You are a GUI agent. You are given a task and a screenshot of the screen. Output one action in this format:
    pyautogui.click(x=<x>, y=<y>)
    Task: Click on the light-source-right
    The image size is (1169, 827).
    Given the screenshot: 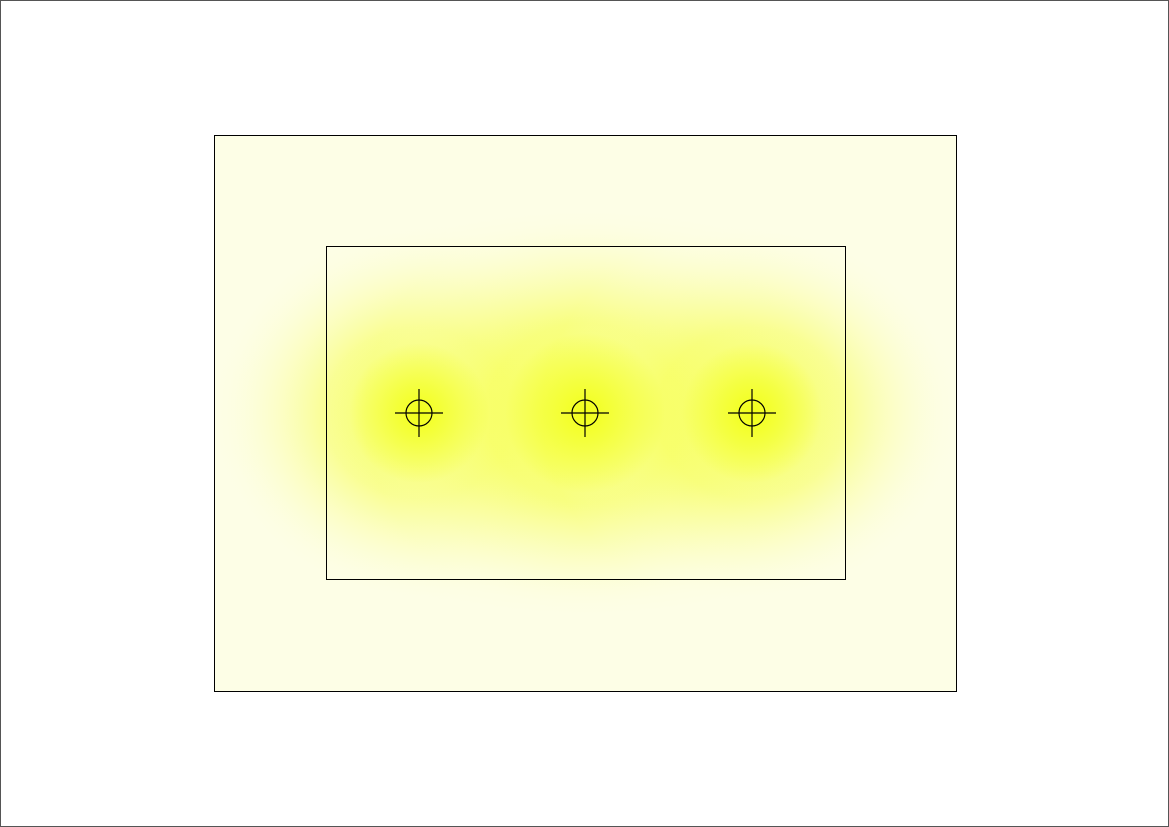 What is the action you would take?
    pyautogui.click(x=752, y=413)
    